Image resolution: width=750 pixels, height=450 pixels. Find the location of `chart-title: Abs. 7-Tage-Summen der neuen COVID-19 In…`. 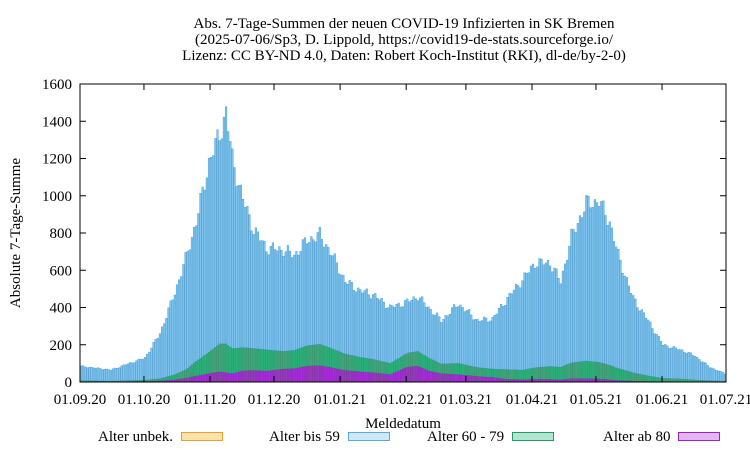

chart-title: Abs. 7-Tage-Summen der neuen COVID-19 In… is located at coordinates (375, 40).